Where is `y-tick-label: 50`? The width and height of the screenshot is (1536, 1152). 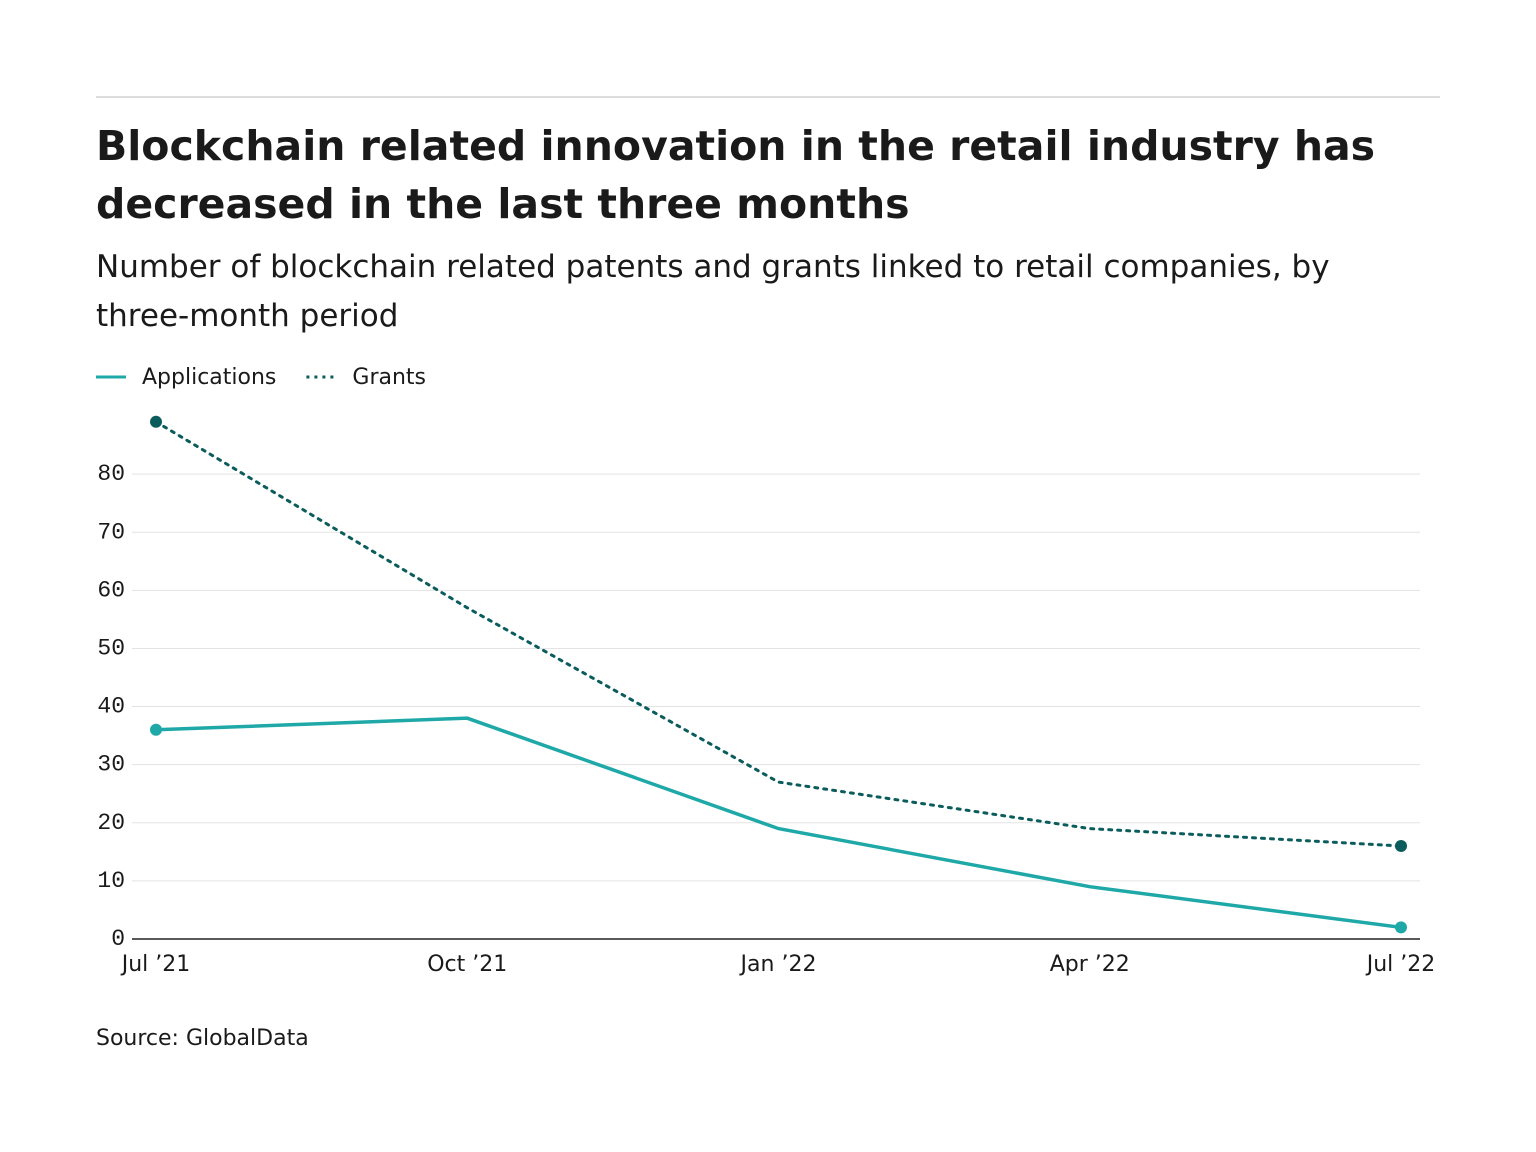 y-tick-label: 50 is located at coordinates (111, 649).